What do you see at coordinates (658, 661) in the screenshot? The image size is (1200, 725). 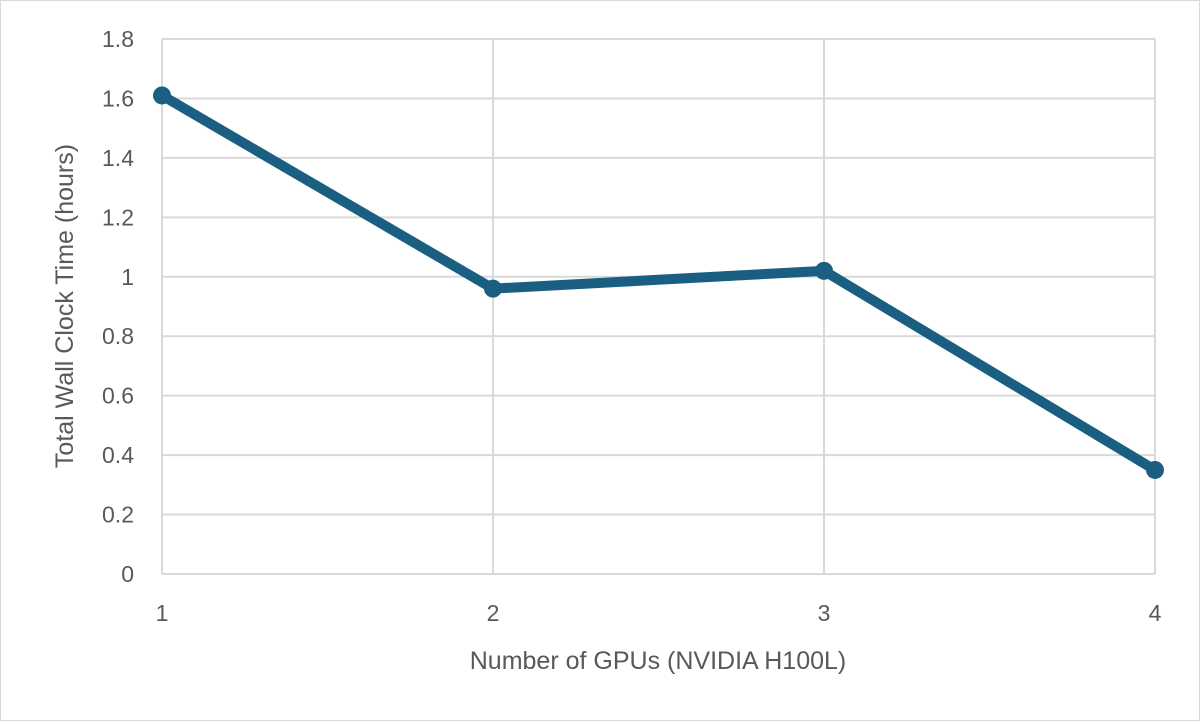 I see `x-axis-label: Number of GPUs (NVIDIA H100L)` at bounding box center [658, 661].